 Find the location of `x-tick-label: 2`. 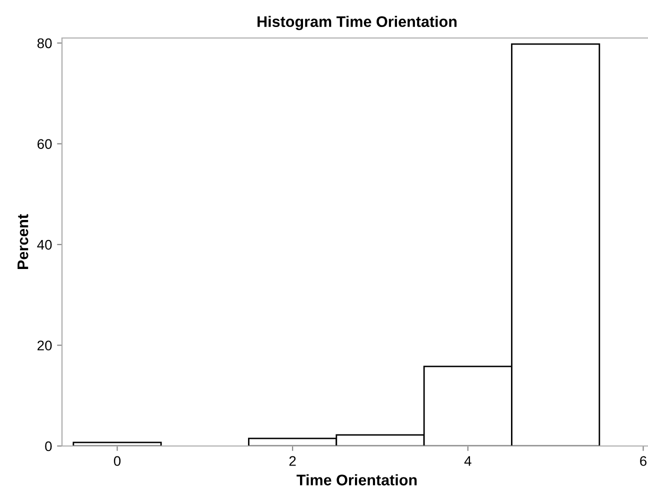

x-tick-label: 2 is located at coordinates (292, 461).